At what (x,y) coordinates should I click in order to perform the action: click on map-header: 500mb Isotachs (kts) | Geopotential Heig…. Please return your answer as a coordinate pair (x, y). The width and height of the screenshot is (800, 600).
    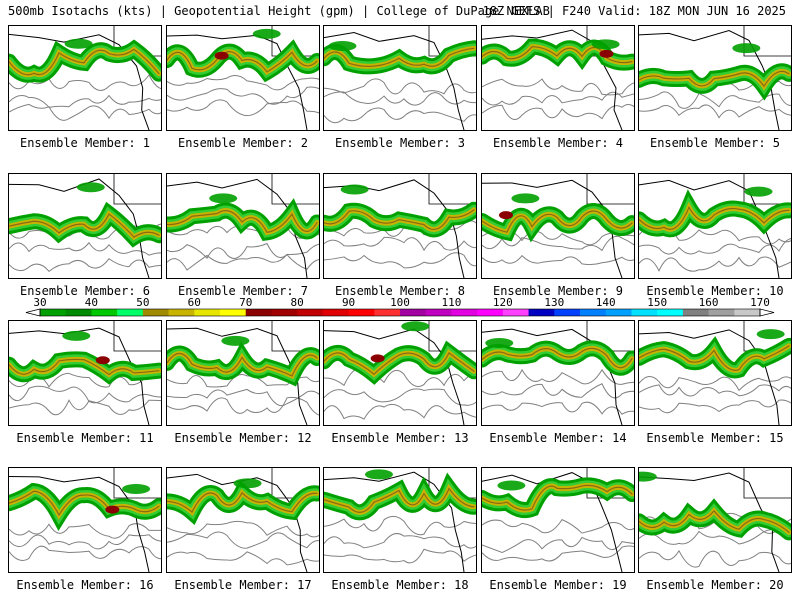
    Looking at the image, I should click on (400, 11).